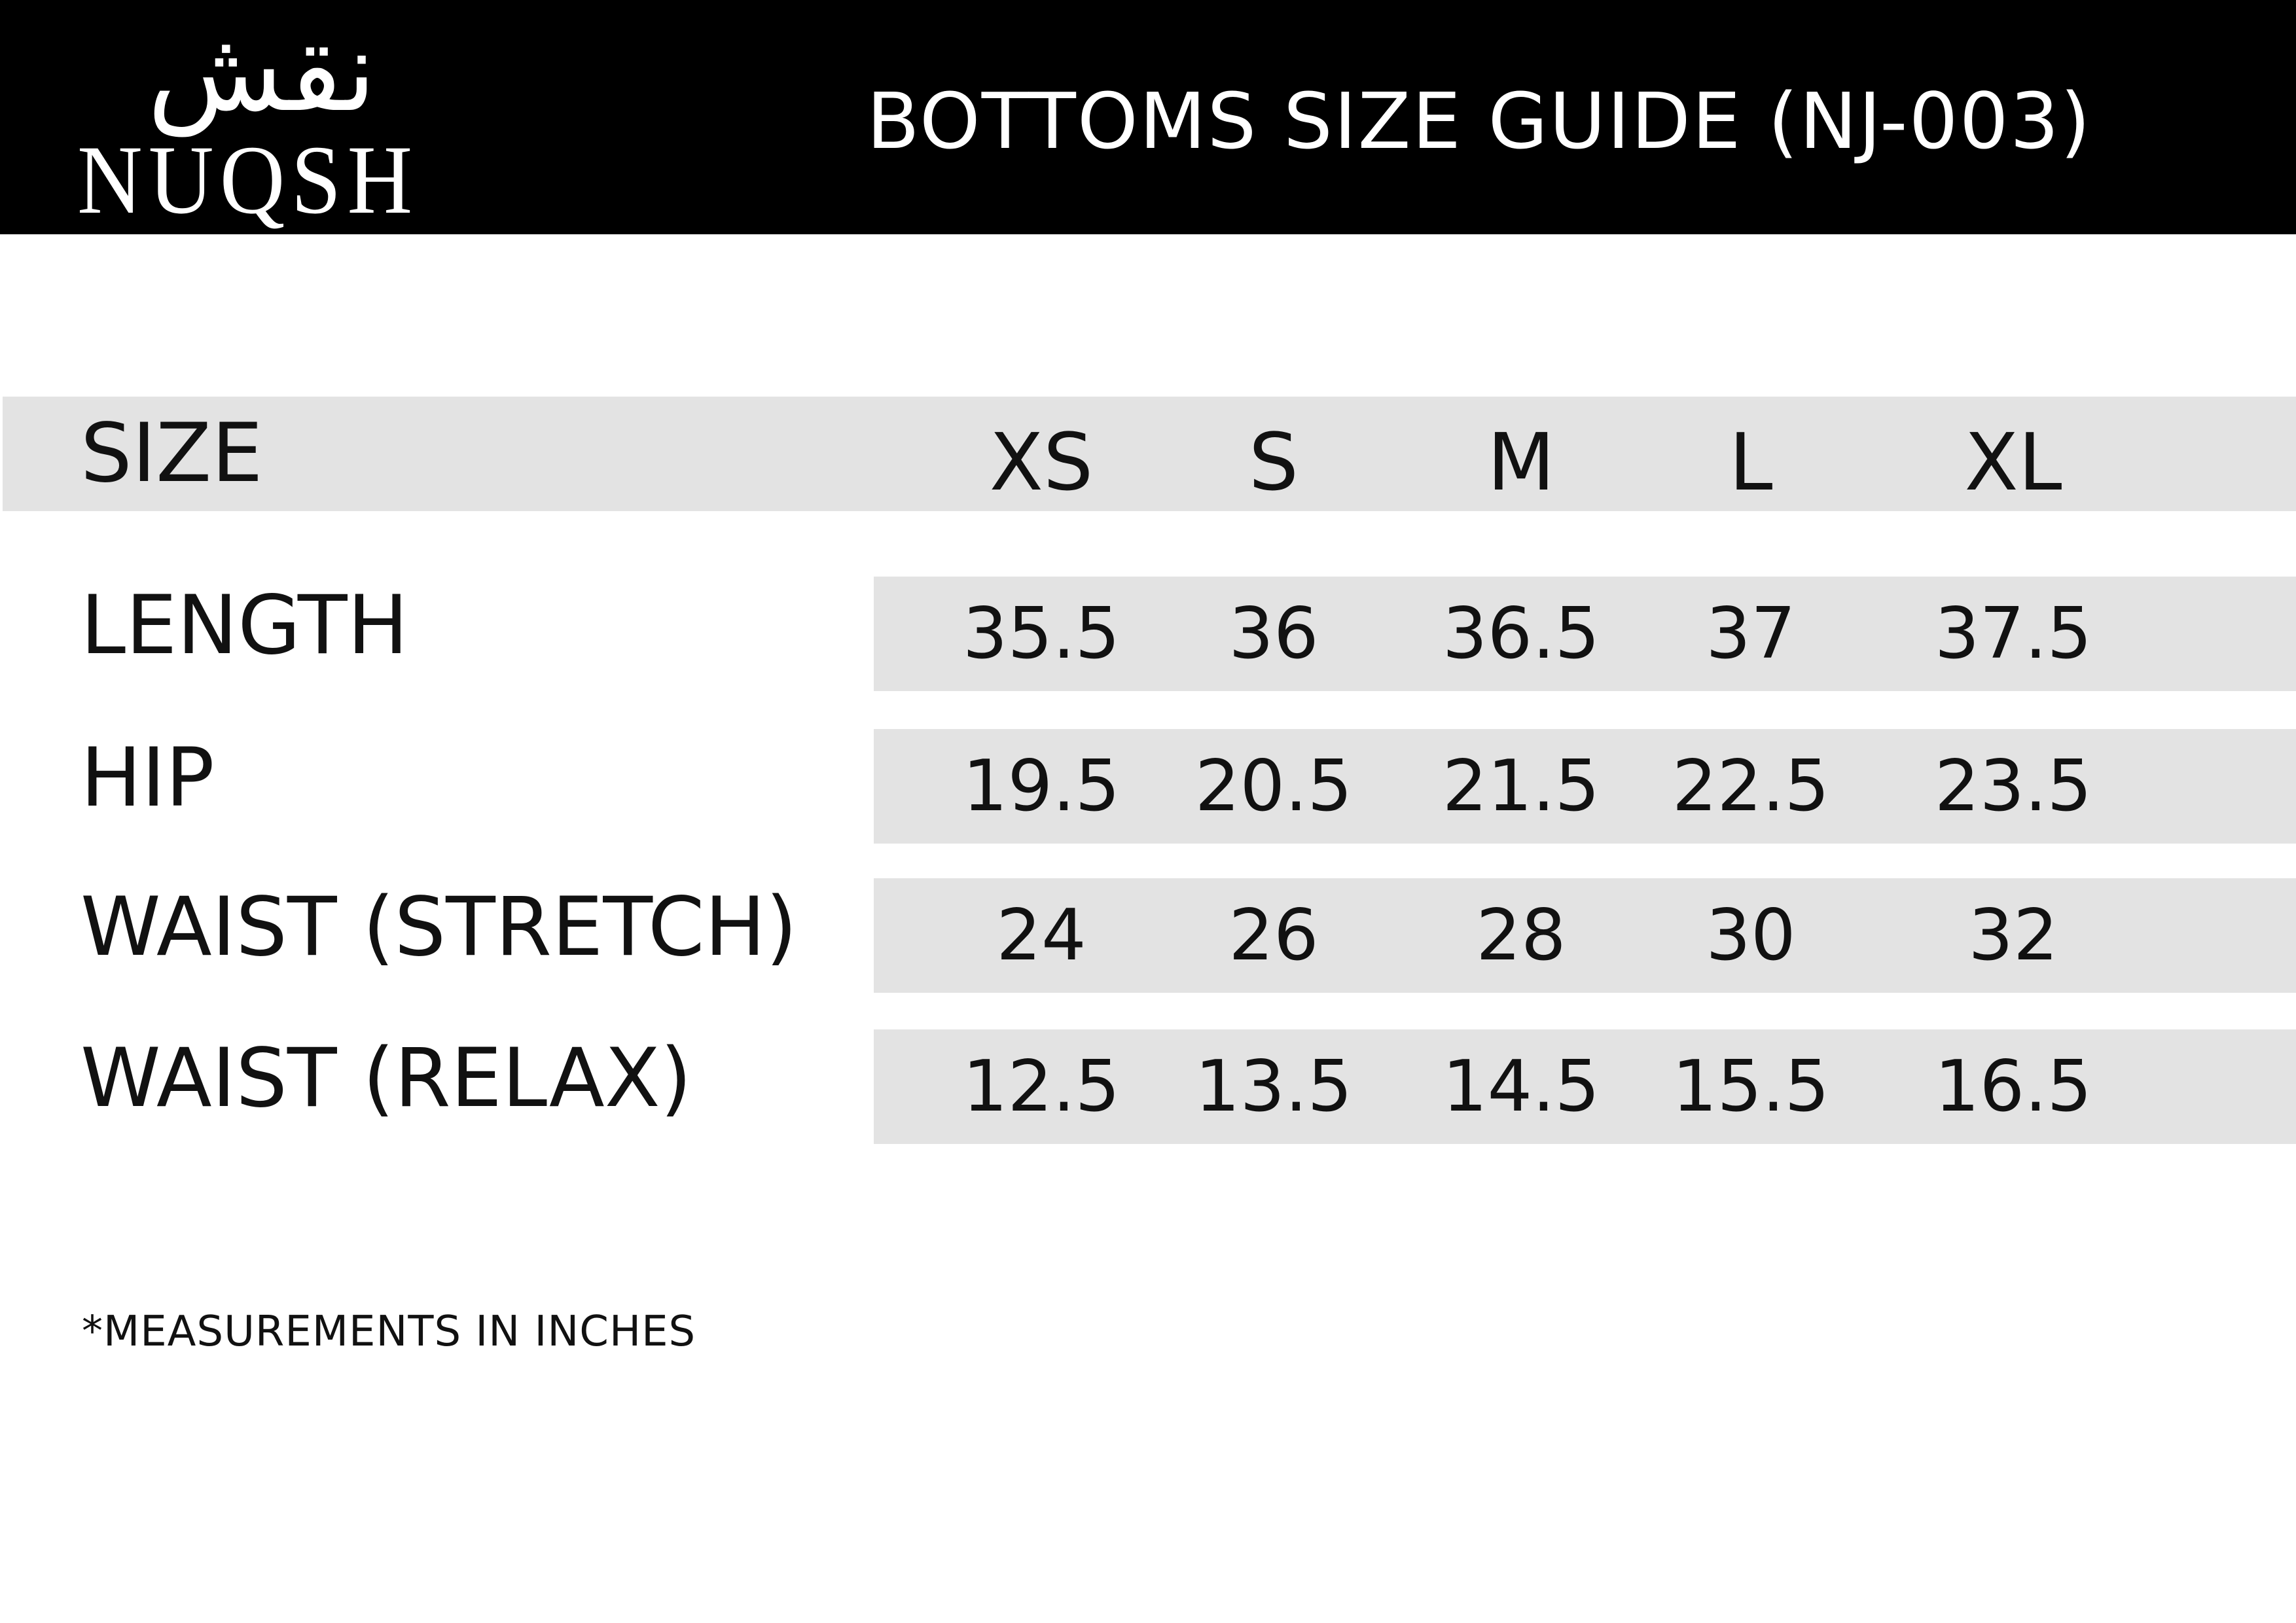 Image resolution: width=2296 pixels, height=1623 pixels. I want to click on table-cell: 35.5, so click(1041, 634).